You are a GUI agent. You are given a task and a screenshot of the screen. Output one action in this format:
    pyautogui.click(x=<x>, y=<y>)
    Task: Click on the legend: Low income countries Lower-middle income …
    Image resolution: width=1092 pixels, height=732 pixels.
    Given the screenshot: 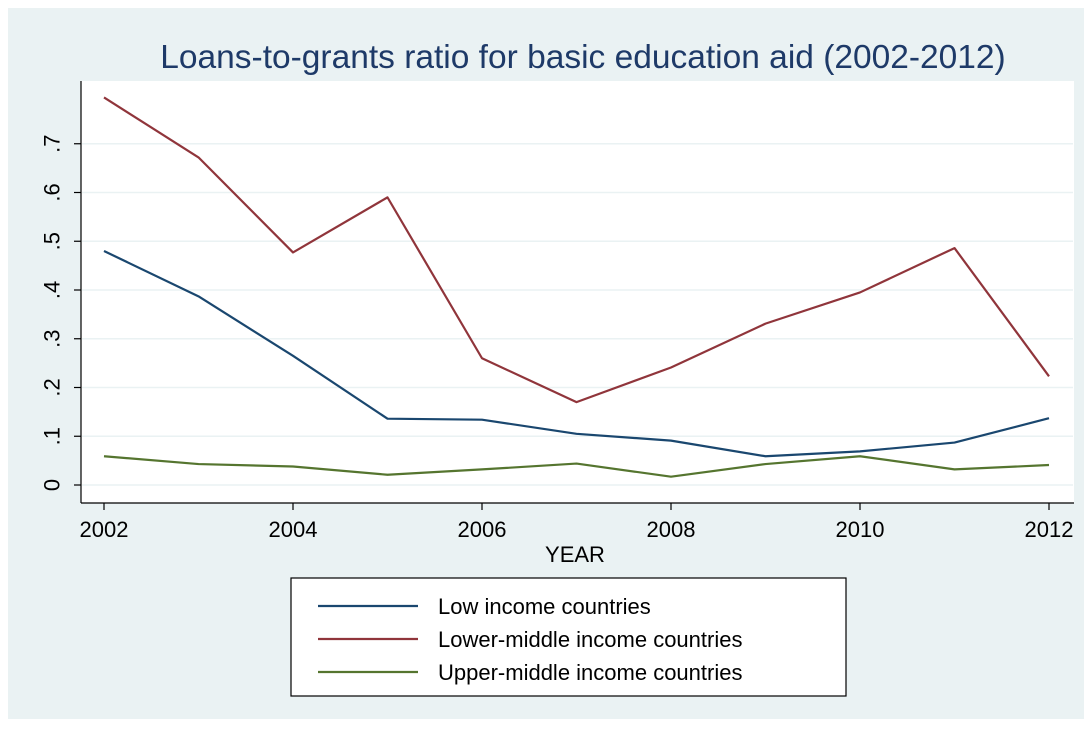 What is the action you would take?
    pyautogui.click(x=568, y=637)
    